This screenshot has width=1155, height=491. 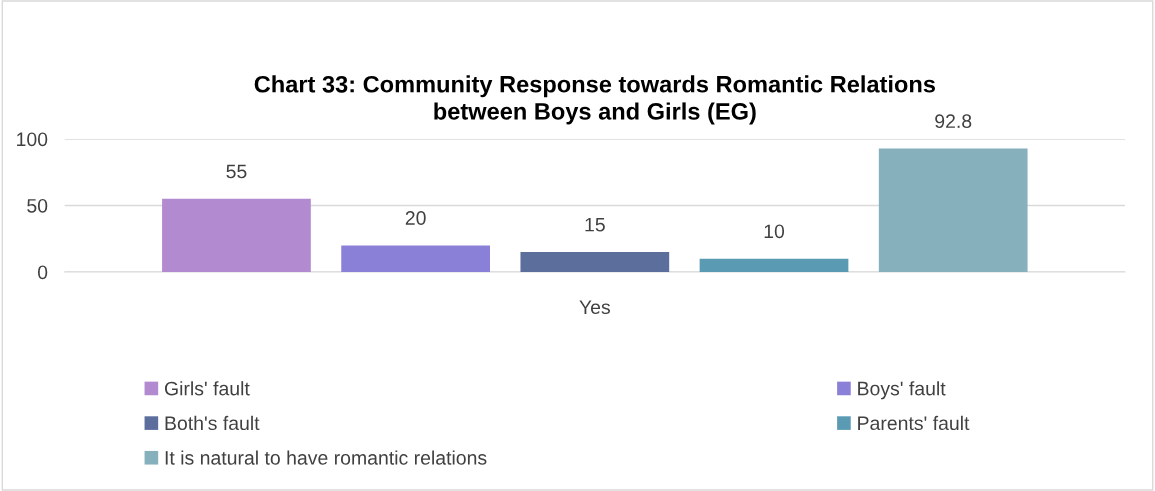 What do you see at coordinates (774, 231) in the screenshot?
I see `data-label: 10` at bounding box center [774, 231].